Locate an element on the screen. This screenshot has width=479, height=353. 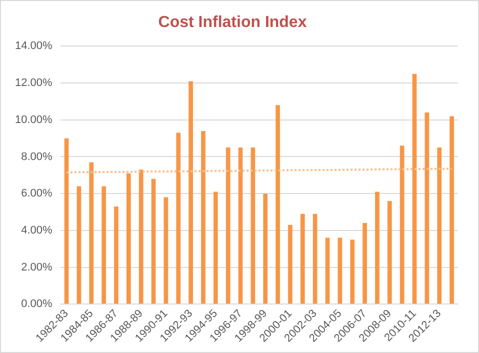
y-tick-label: 2.00% is located at coordinates (37, 267).